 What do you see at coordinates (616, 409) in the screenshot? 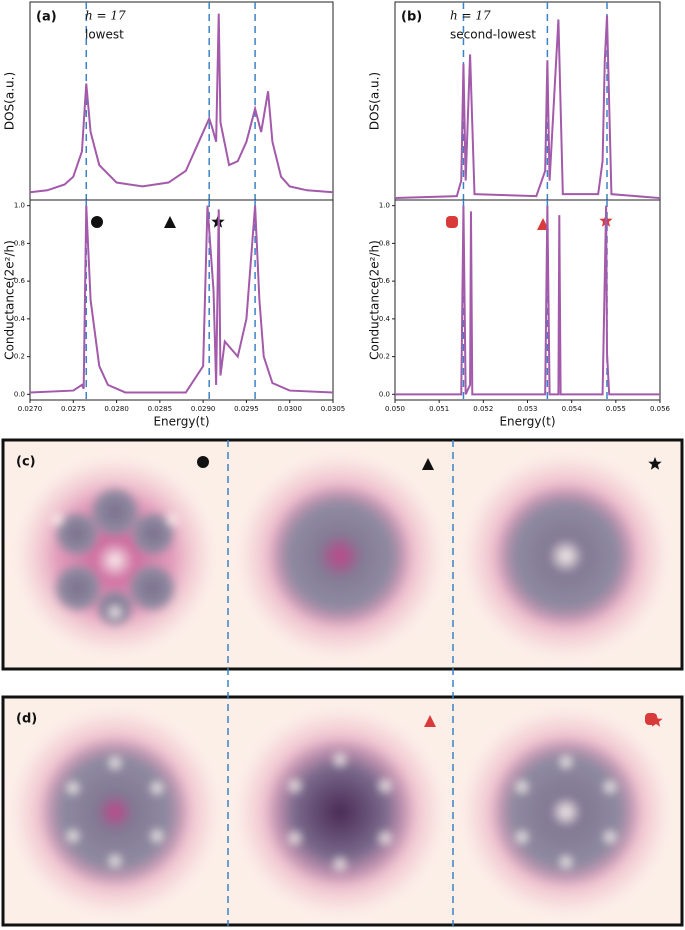
I see `x-tick-label: 0.055` at bounding box center [616, 409].